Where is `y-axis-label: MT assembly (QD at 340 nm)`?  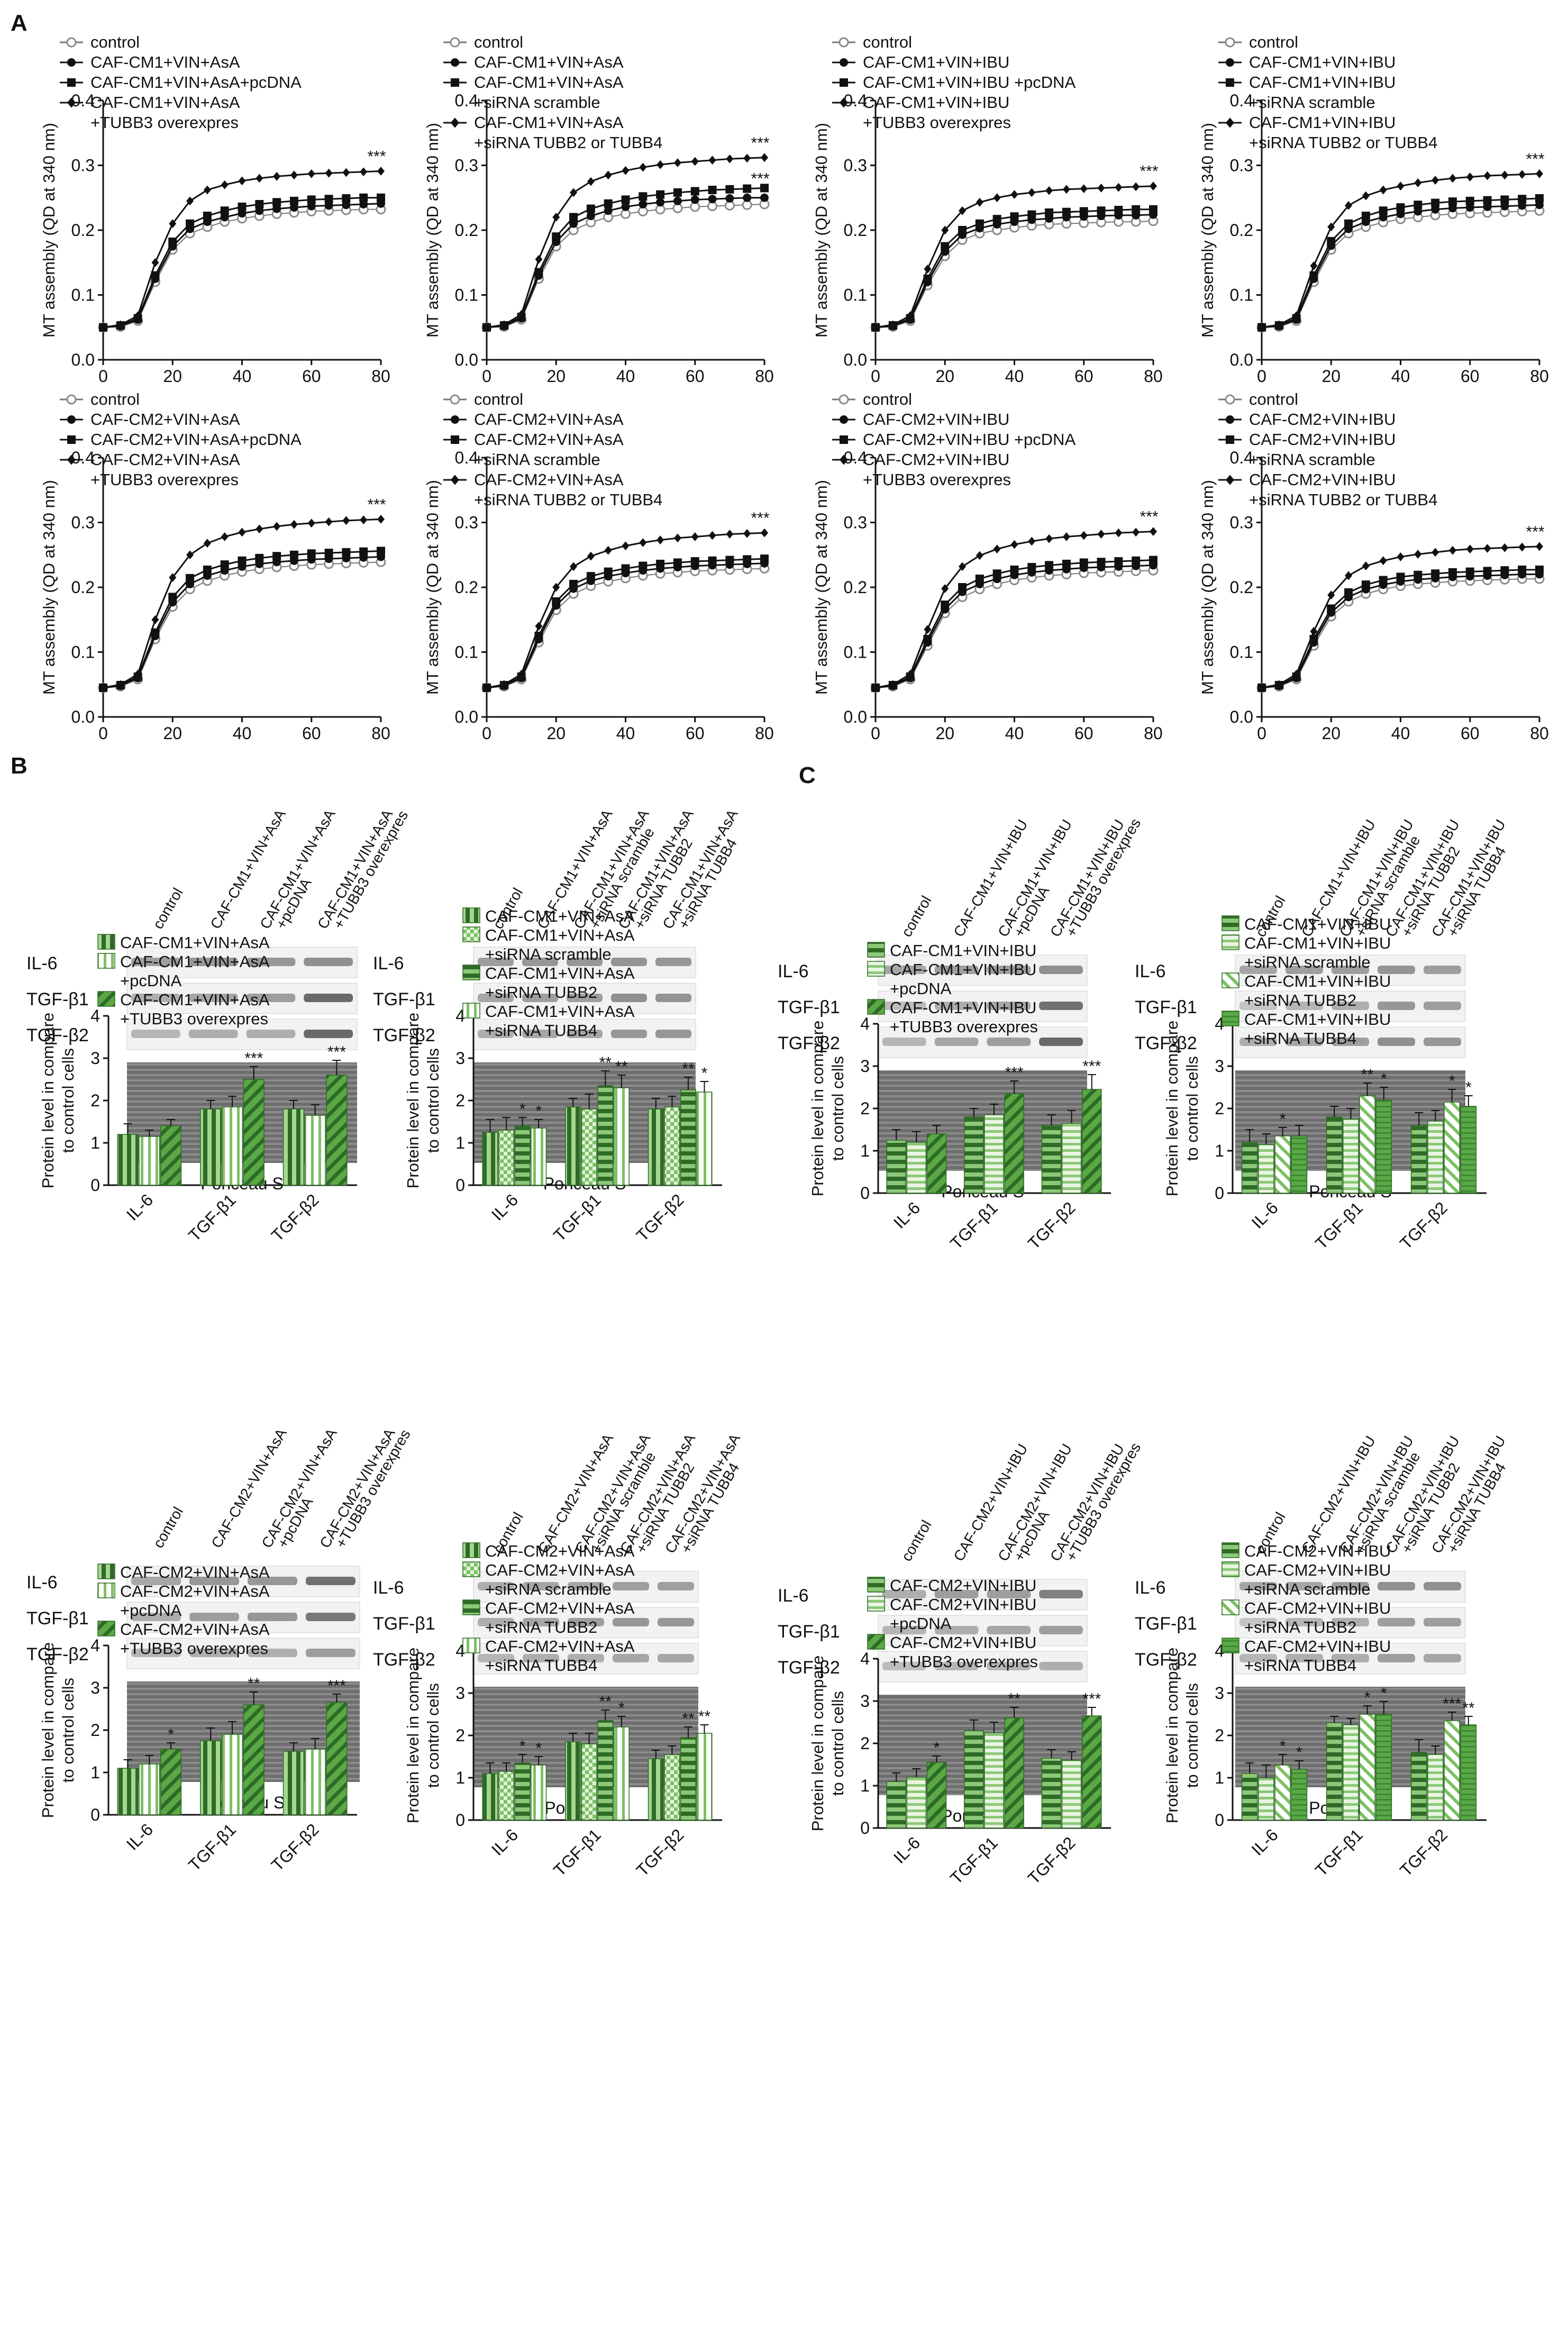 y-axis-label: MT assembly (QD at 340 nm) is located at coordinates (432, 587).